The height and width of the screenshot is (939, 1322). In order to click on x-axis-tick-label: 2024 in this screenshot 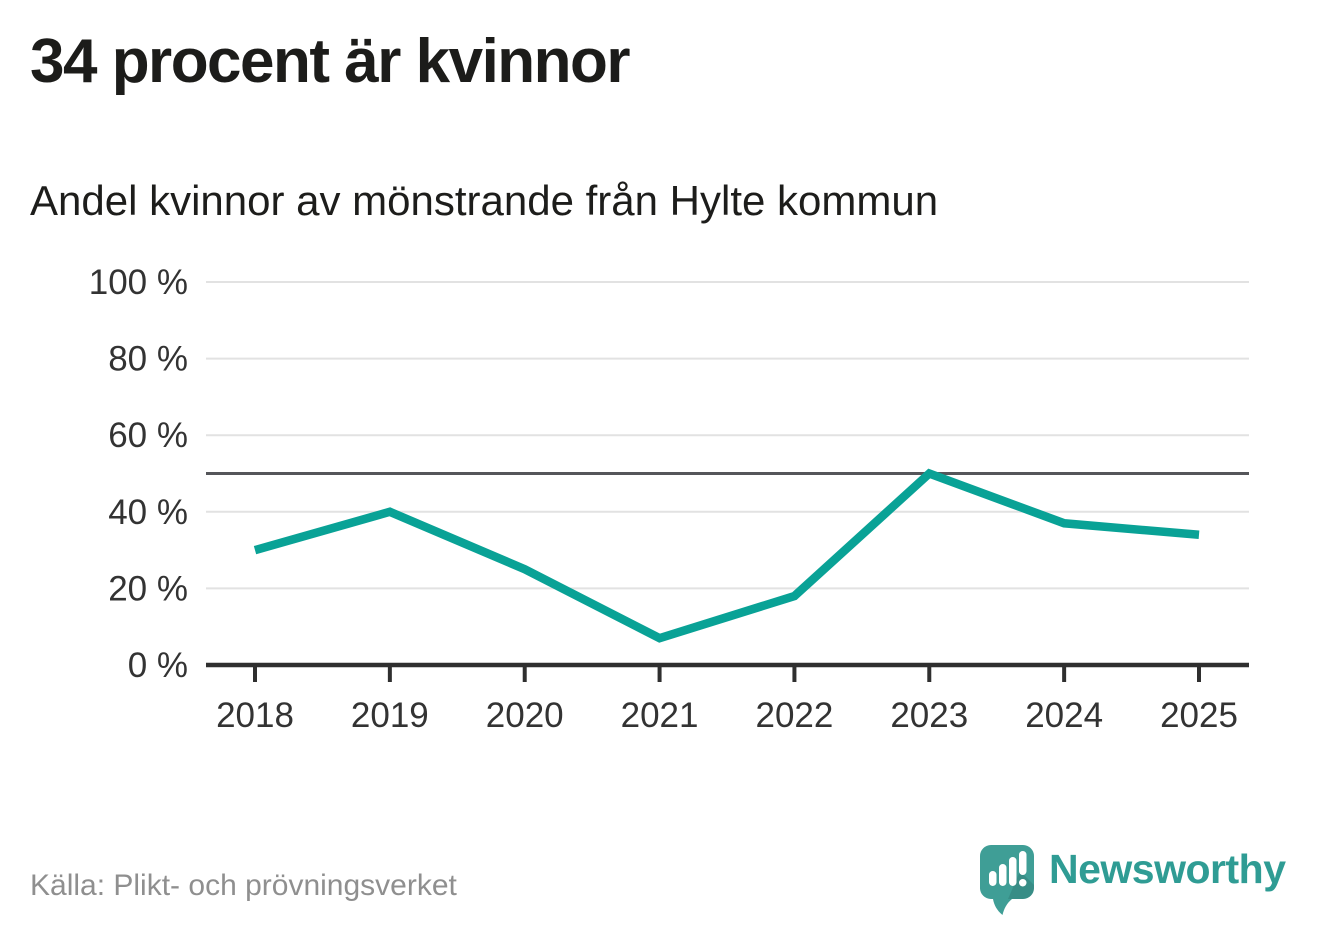, I will do `click(1064, 715)`.